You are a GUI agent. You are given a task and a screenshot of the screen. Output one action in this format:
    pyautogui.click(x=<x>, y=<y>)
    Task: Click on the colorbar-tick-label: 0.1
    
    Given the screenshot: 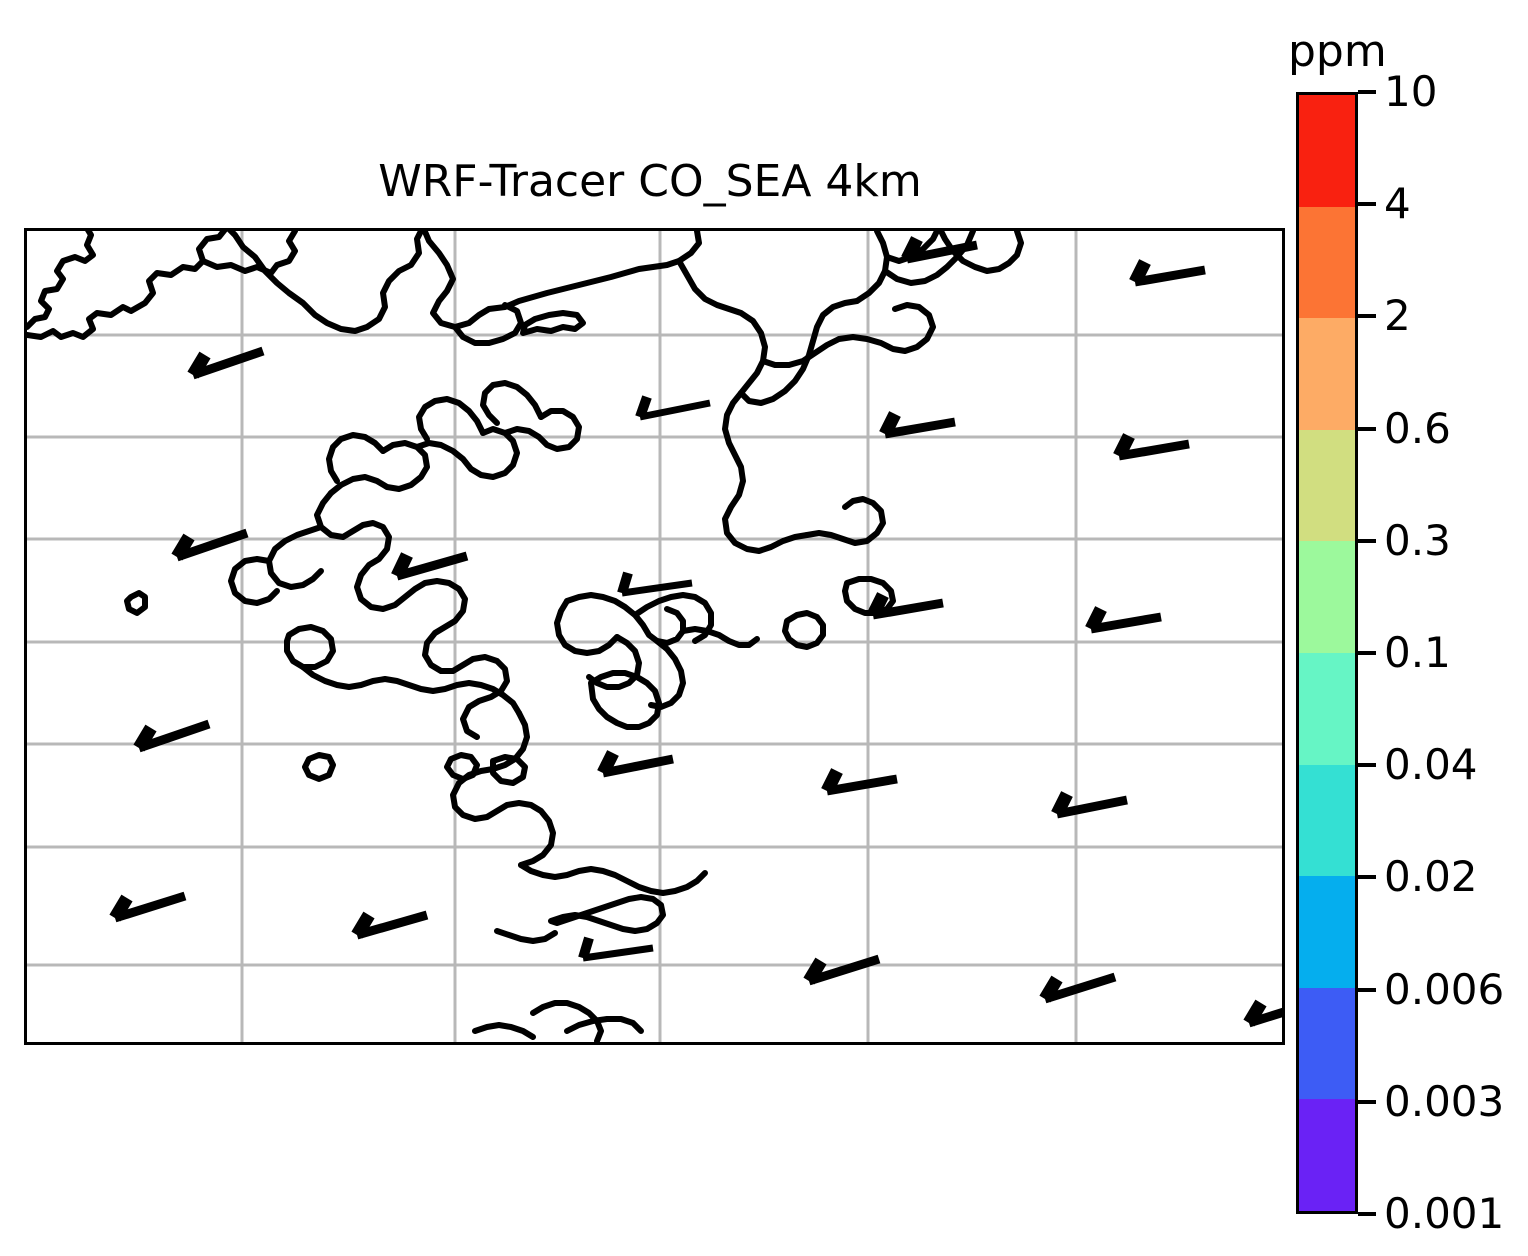 What is the action you would take?
    pyautogui.click(x=1417, y=652)
    